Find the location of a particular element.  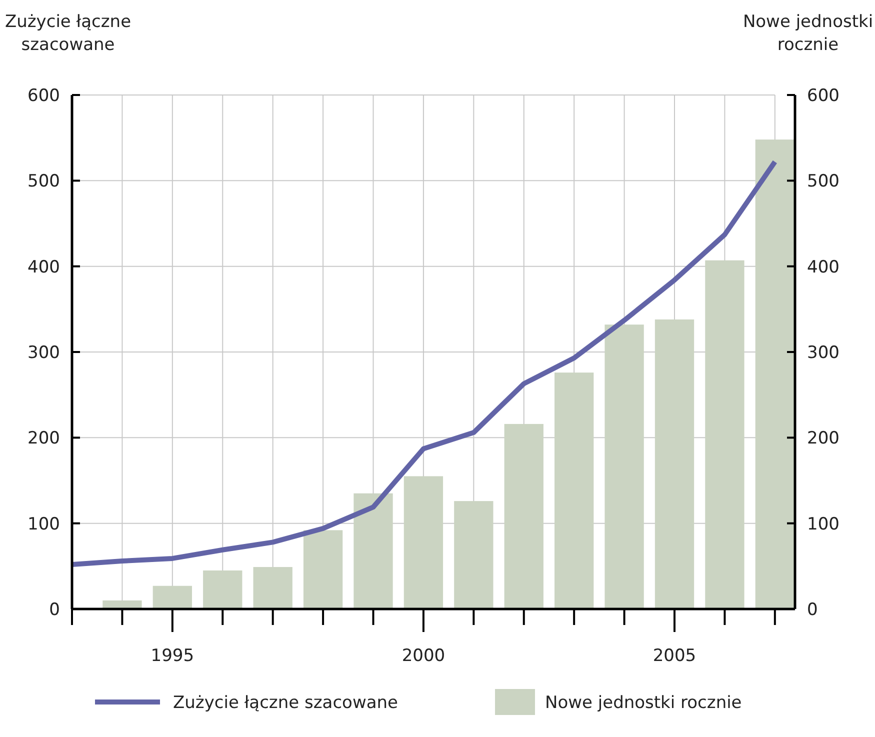

y-axis-title: Zużycie łączne szacowane is located at coordinates (68, 33).